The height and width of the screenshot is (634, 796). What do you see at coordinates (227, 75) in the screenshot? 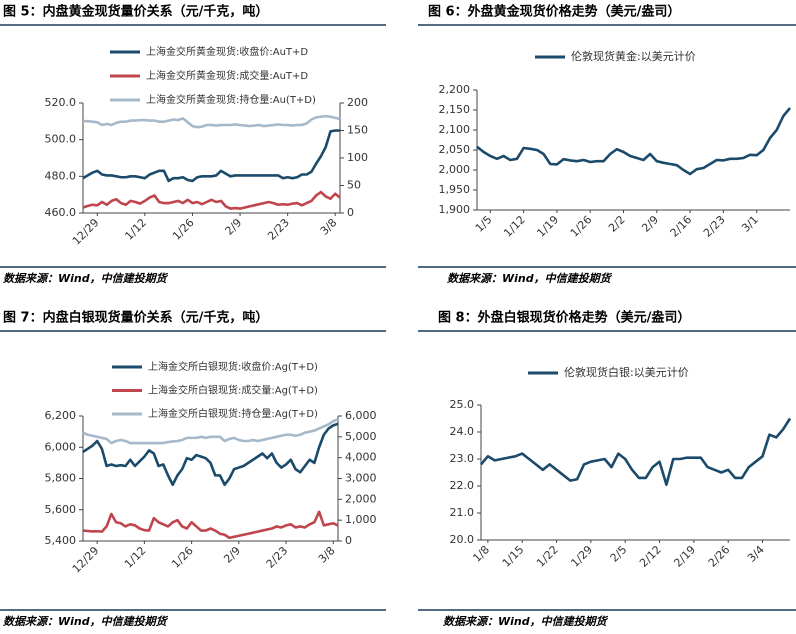
I see `legend-label: 上海金交所黄金现货:成交量:AuT+D` at bounding box center [227, 75].